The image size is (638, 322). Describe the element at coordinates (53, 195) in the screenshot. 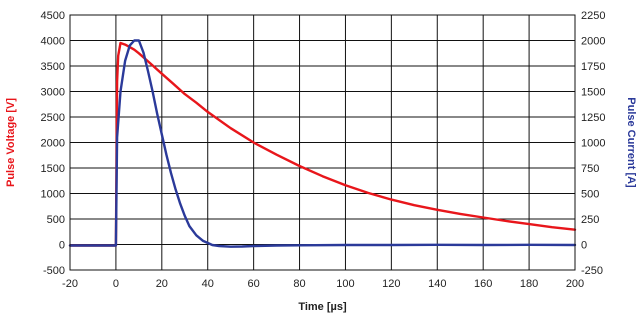

I see `y-left-tick-label: 1000` at that location.